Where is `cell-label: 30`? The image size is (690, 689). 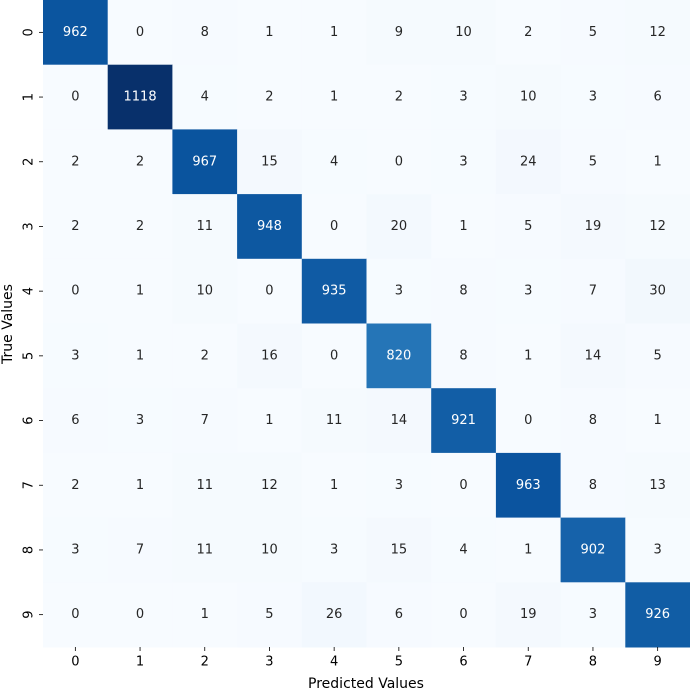 cell-label: 30 is located at coordinates (657, 291).